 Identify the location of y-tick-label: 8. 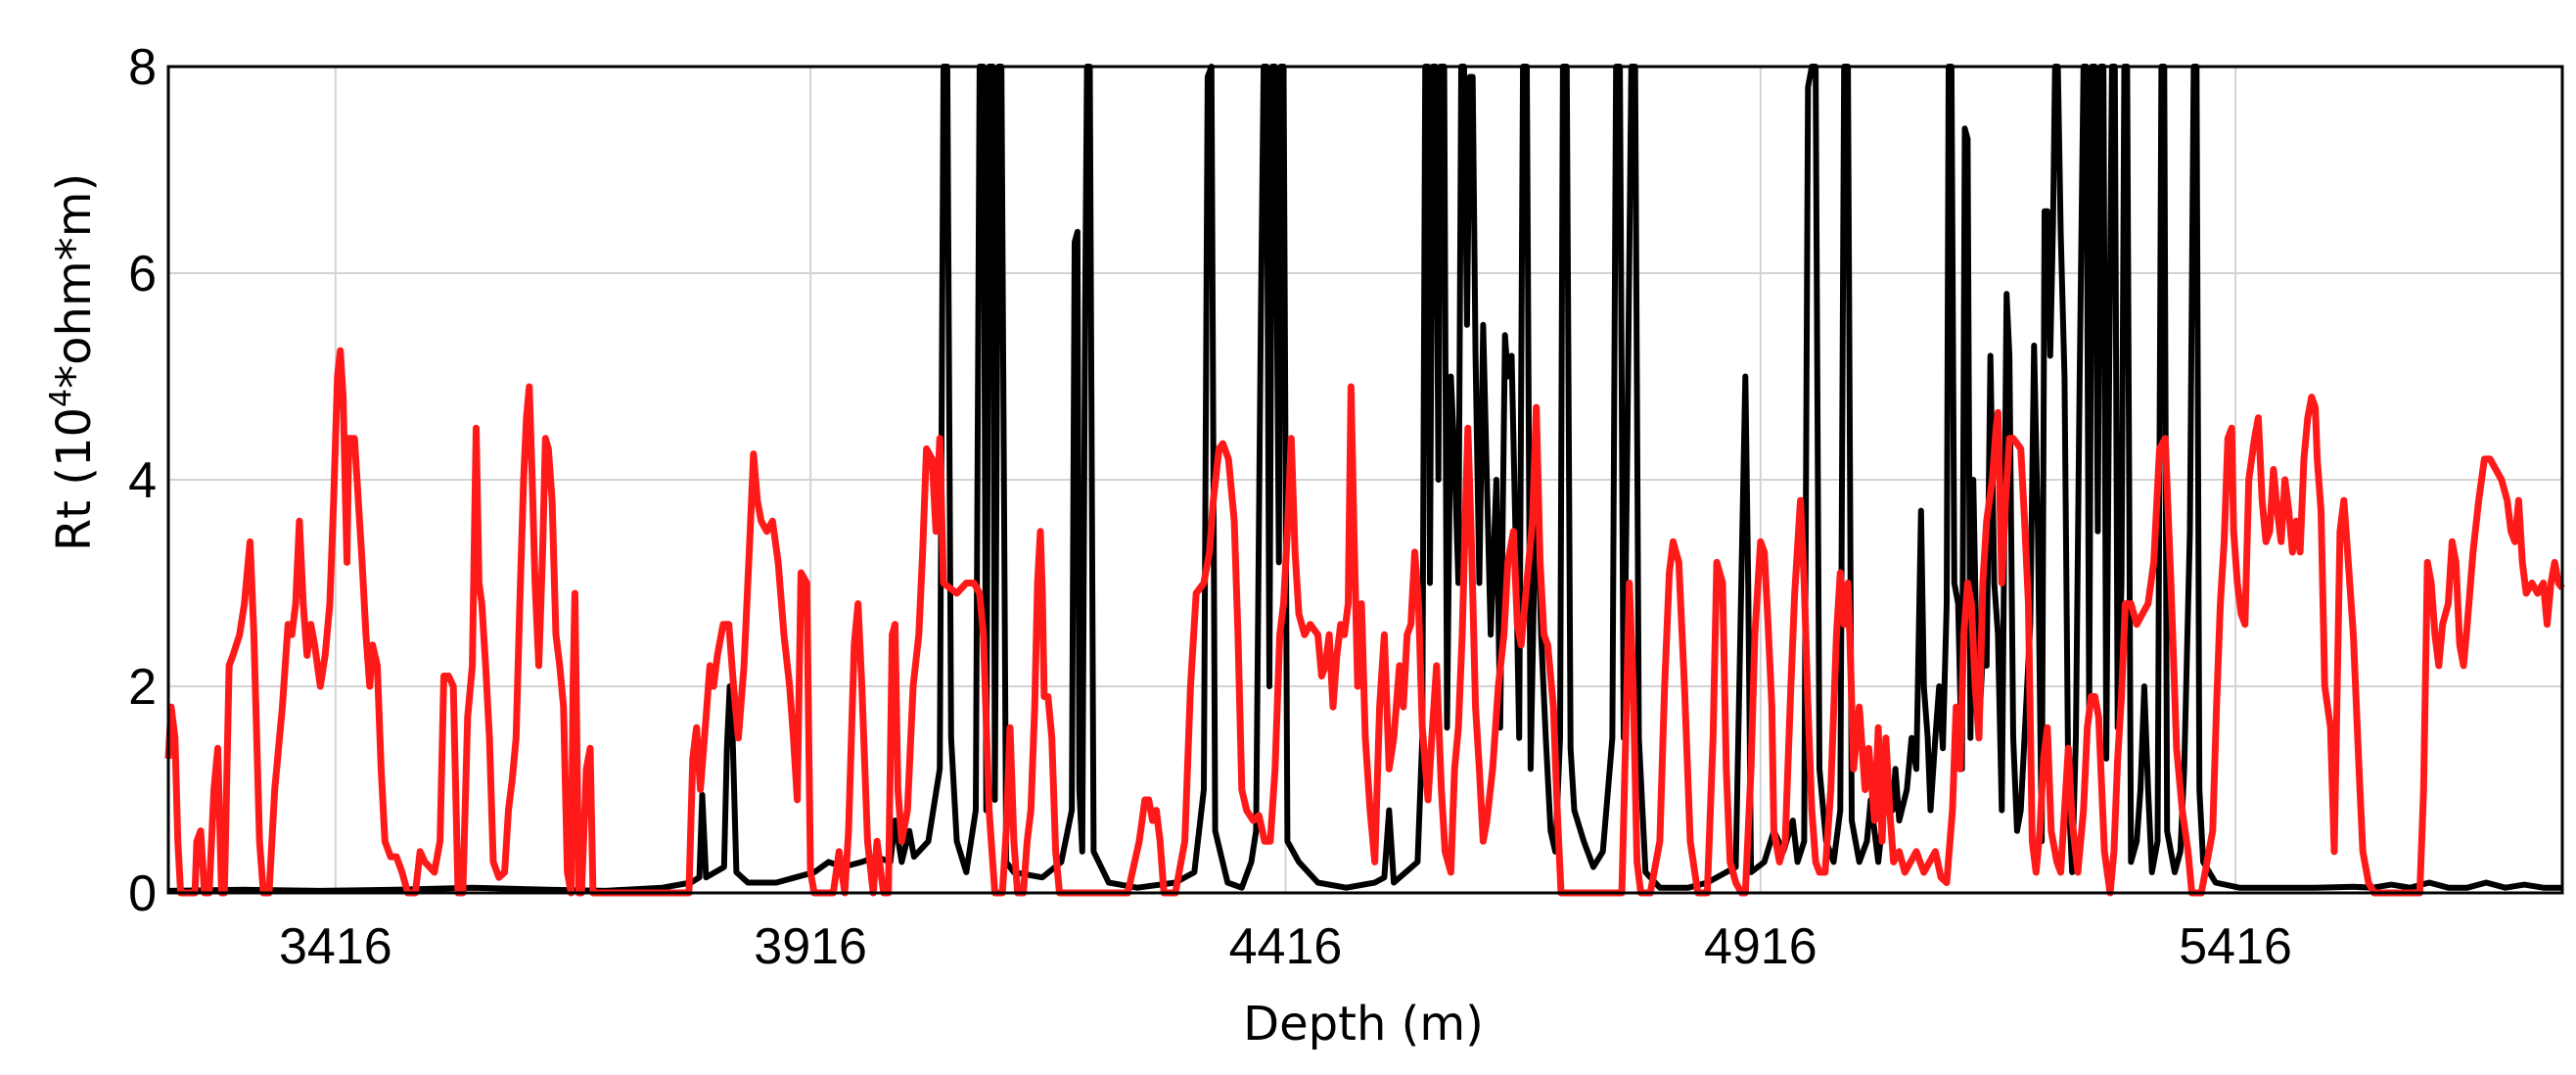
(142, 68).